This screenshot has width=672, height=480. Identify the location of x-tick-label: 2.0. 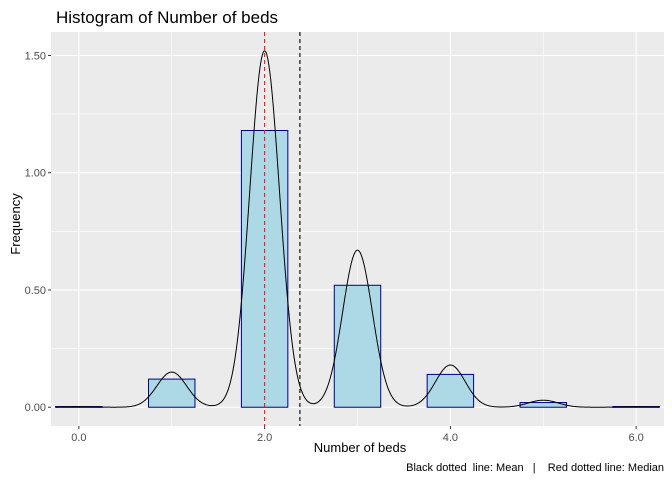
(264, 438).